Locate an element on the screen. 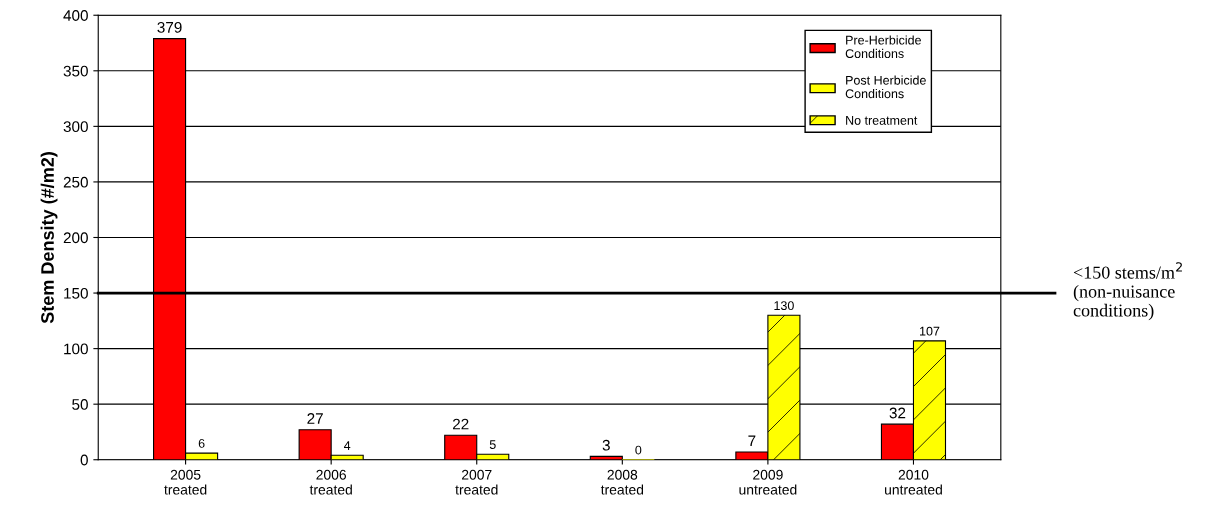 The width and height of the screenshot is (1228, 508). y-tick-label: 350 is located at coordinates (75, 71).